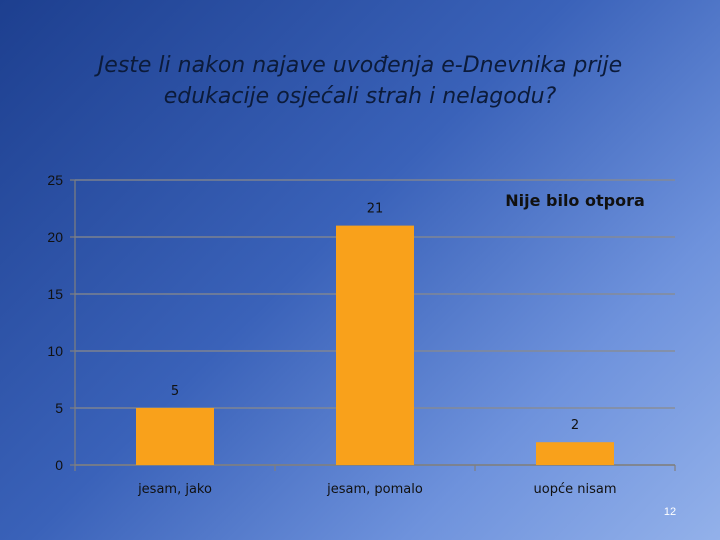 This screenshot has height=540, width=720. What do you see at coordinates (375, 209) in the screenshot?
I see `data-label-2: 21` at bounding box center [375, 209].